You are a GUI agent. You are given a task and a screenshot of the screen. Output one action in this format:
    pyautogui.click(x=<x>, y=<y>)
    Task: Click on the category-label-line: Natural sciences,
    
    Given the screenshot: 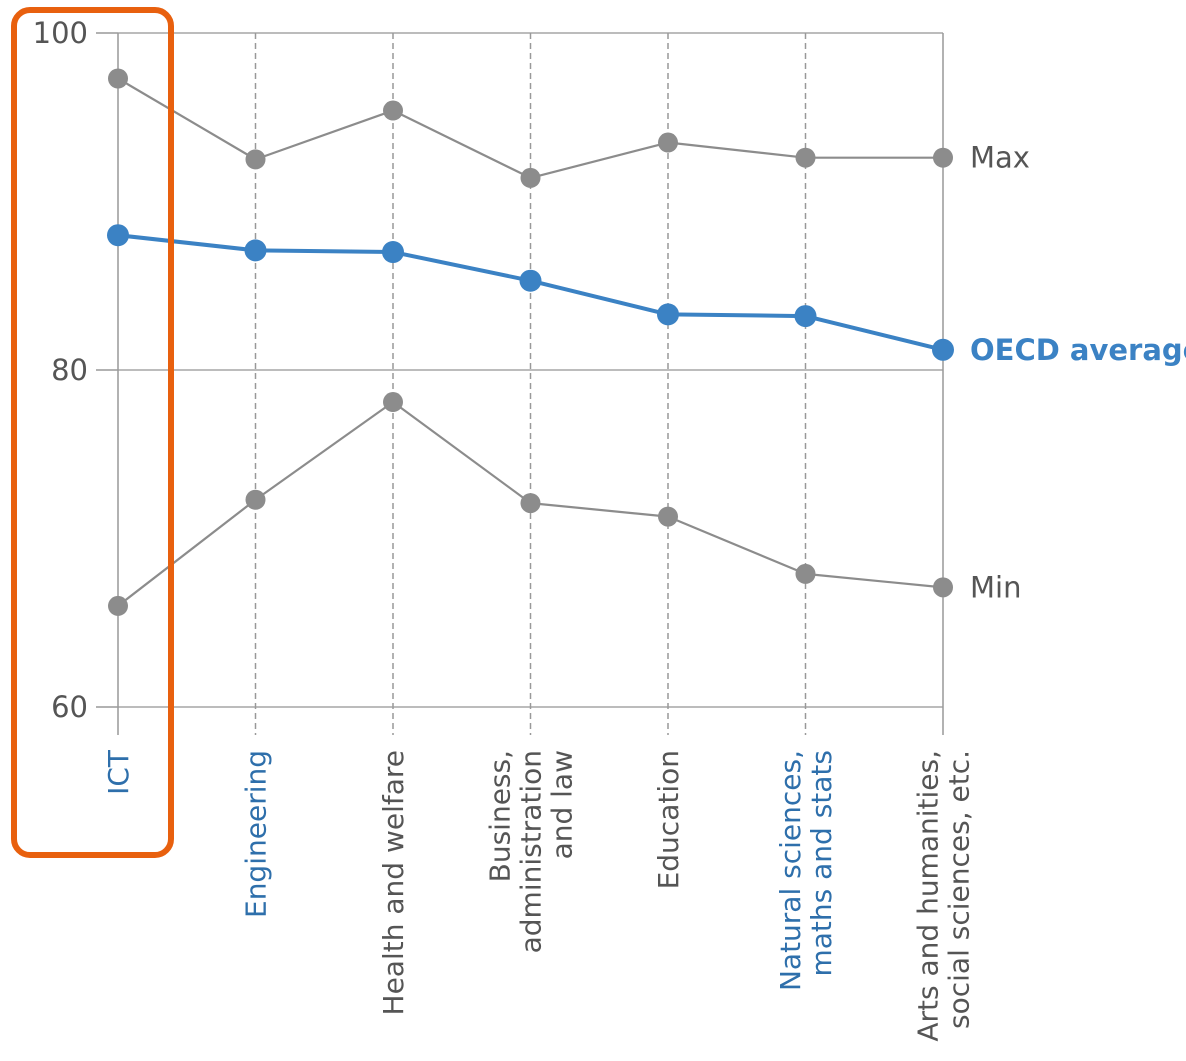 What is the action you would take?
    pyautogui.click(x=790, y=870)
    